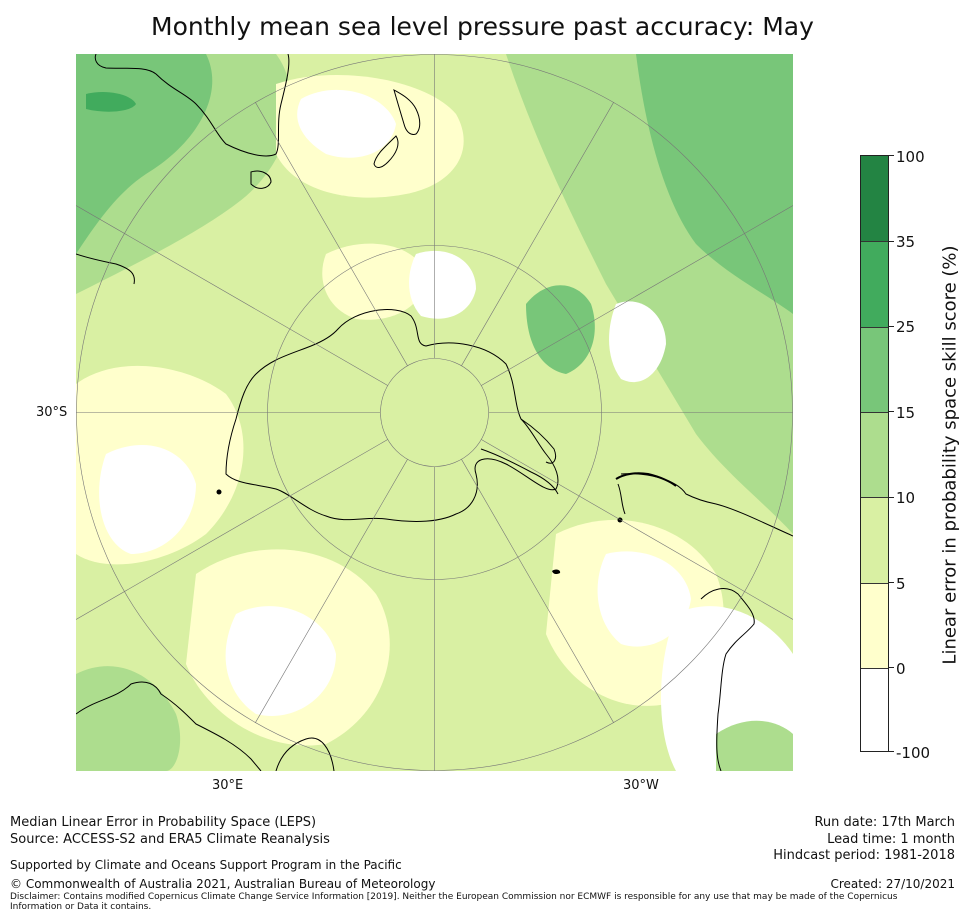  I want to click on new-zealand-south-island, so click(386, 151).